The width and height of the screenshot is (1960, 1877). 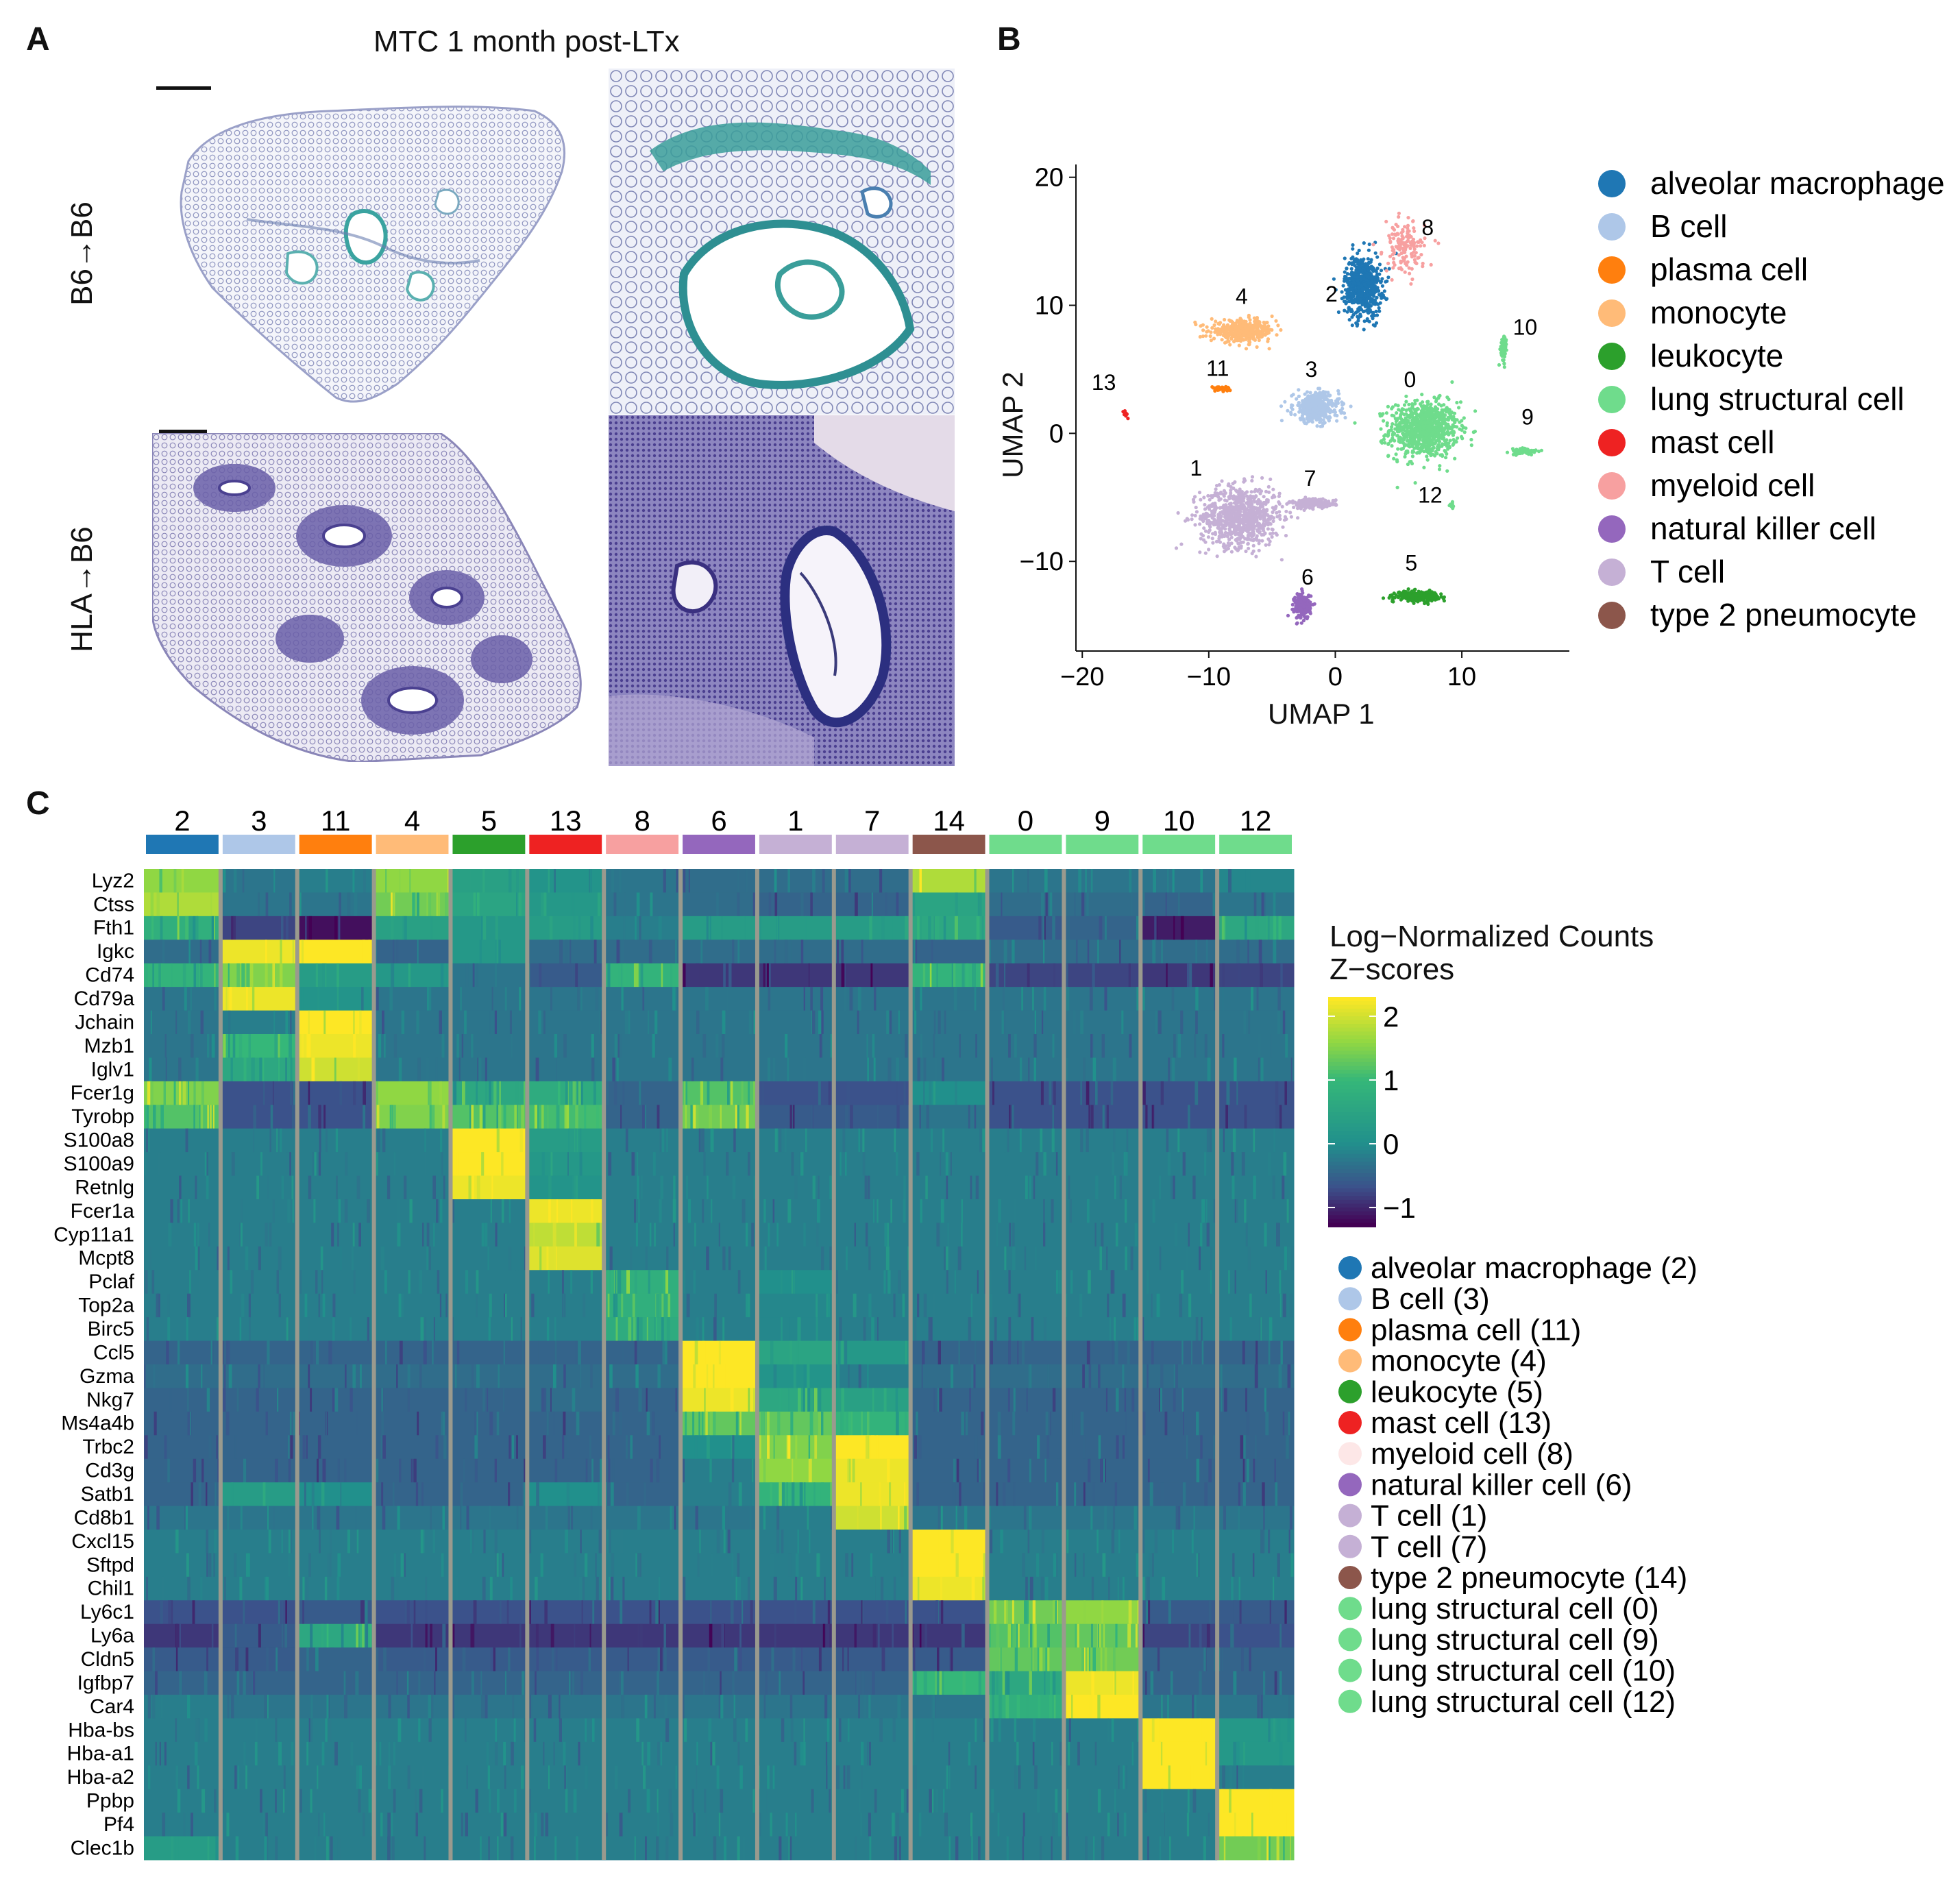 I want to click on umap-legend-item: myeloid cell, so click(x=1732, y=485).